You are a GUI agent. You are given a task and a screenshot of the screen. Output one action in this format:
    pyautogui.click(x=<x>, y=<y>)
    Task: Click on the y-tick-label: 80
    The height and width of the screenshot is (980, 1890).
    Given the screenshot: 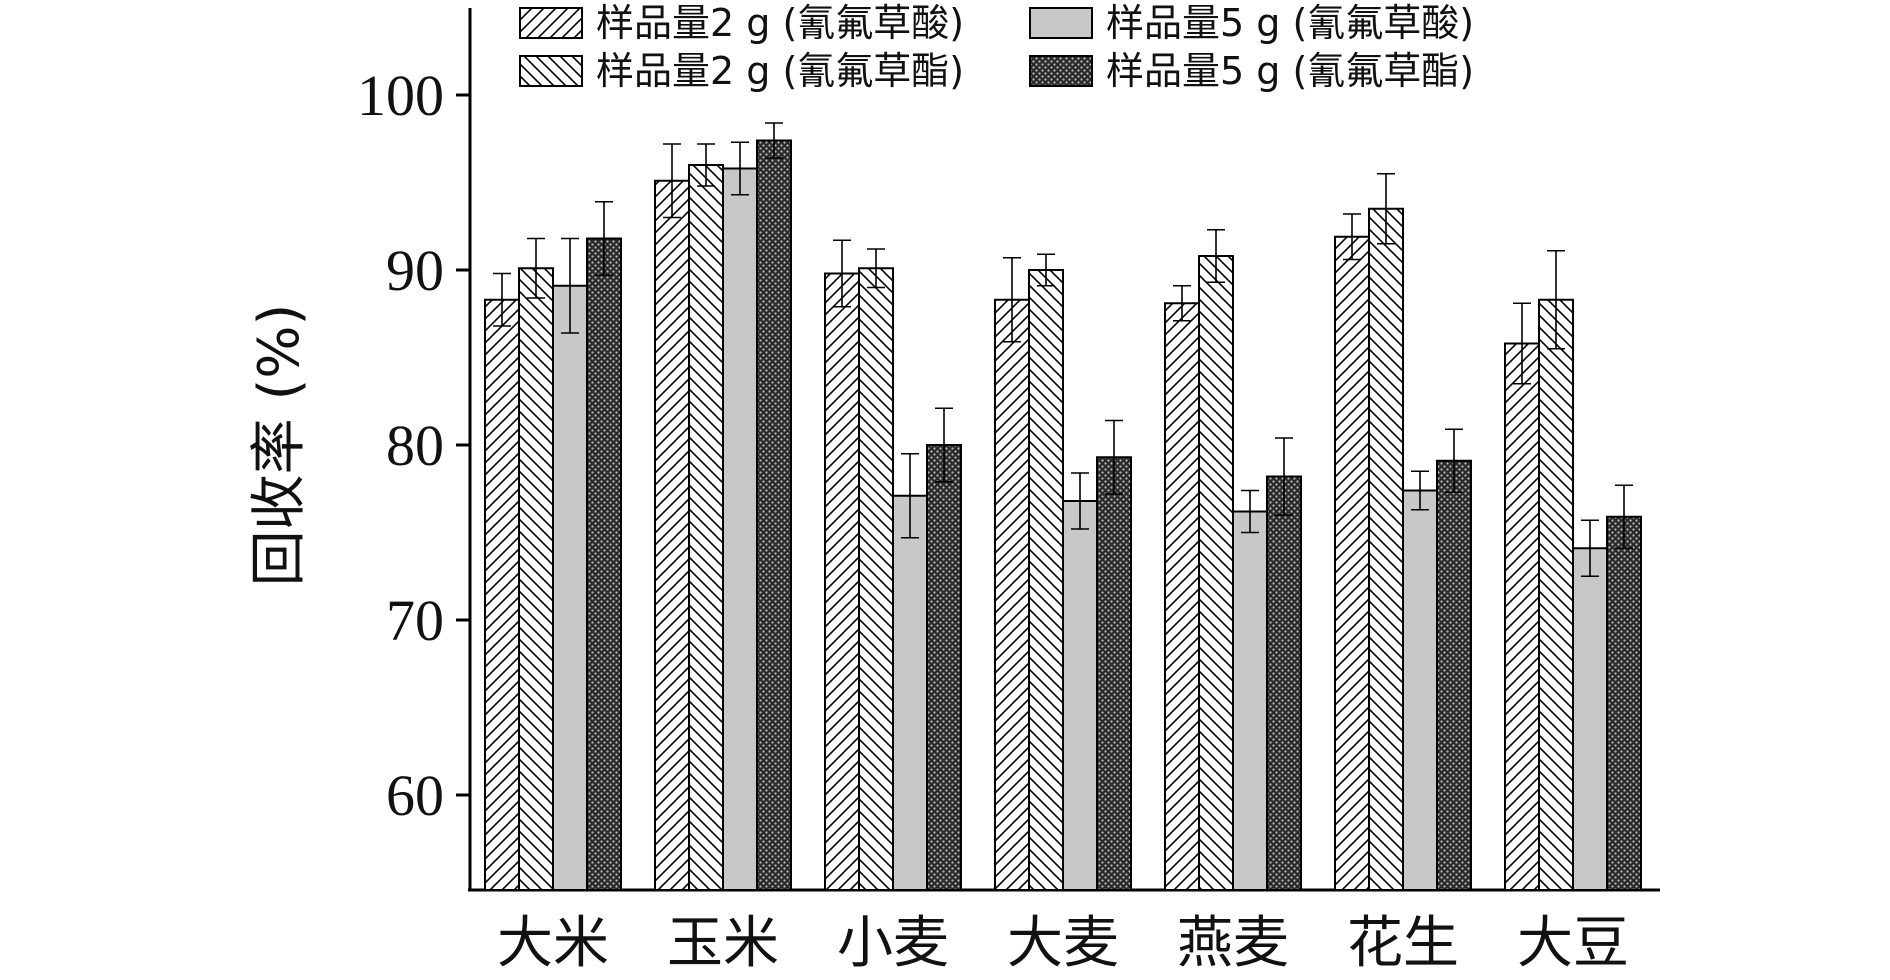 What is the action you would take?
    pyautogui.click(x=415, y=445)
    